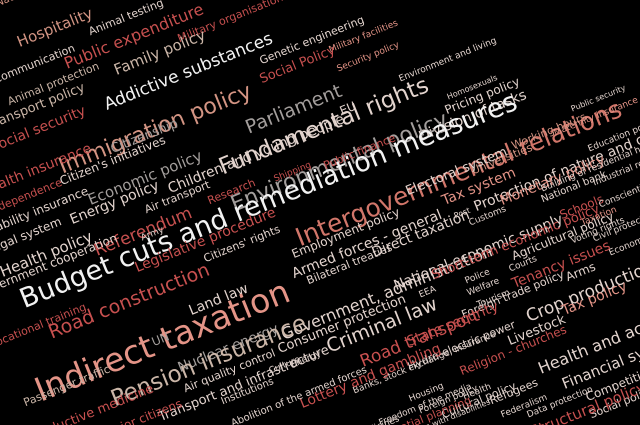 This screenshot has height=425, width=640. What do you see at coordinates (55, 27) in the screenshot?
I see `word: Hospitality` at bounding box center [55, 27].